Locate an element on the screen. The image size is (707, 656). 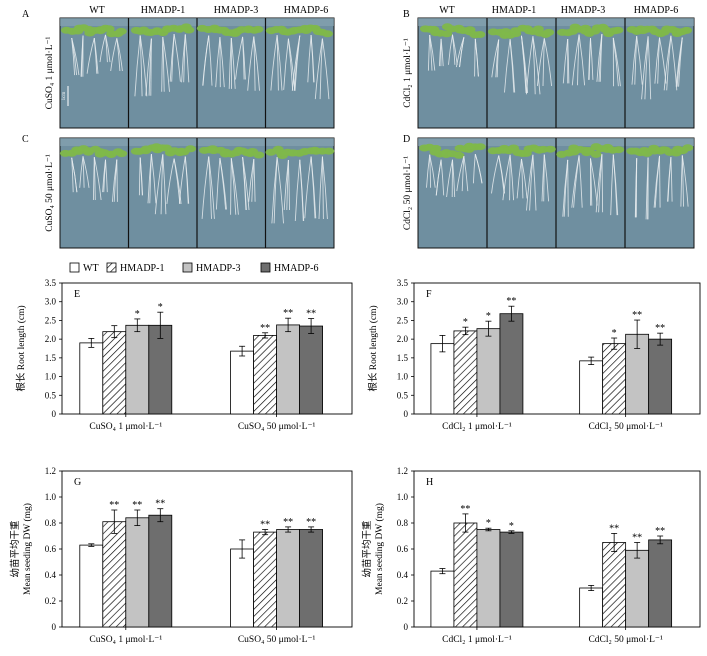
panel-letter: C is located at coordinates (25, 139).